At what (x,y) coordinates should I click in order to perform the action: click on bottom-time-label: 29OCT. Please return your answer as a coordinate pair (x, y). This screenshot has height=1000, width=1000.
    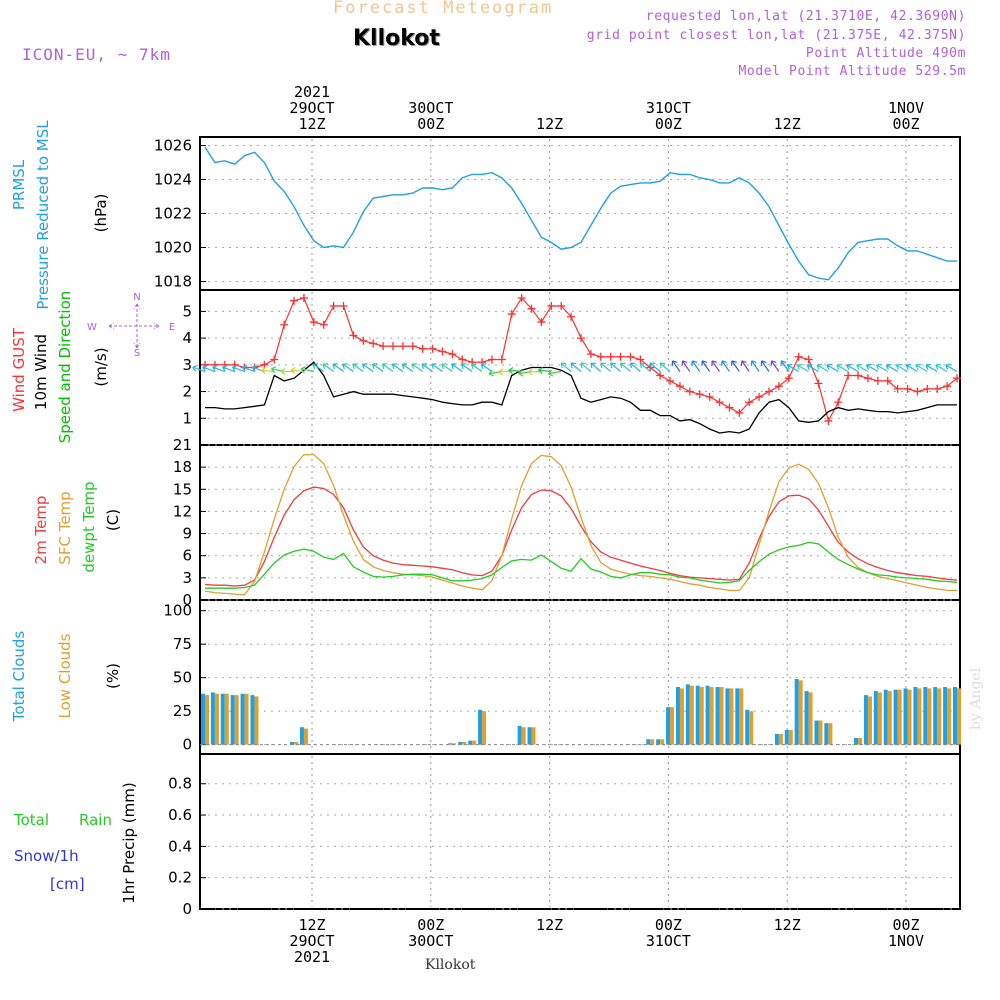
    Looking at the image, I should click on (311, 941).